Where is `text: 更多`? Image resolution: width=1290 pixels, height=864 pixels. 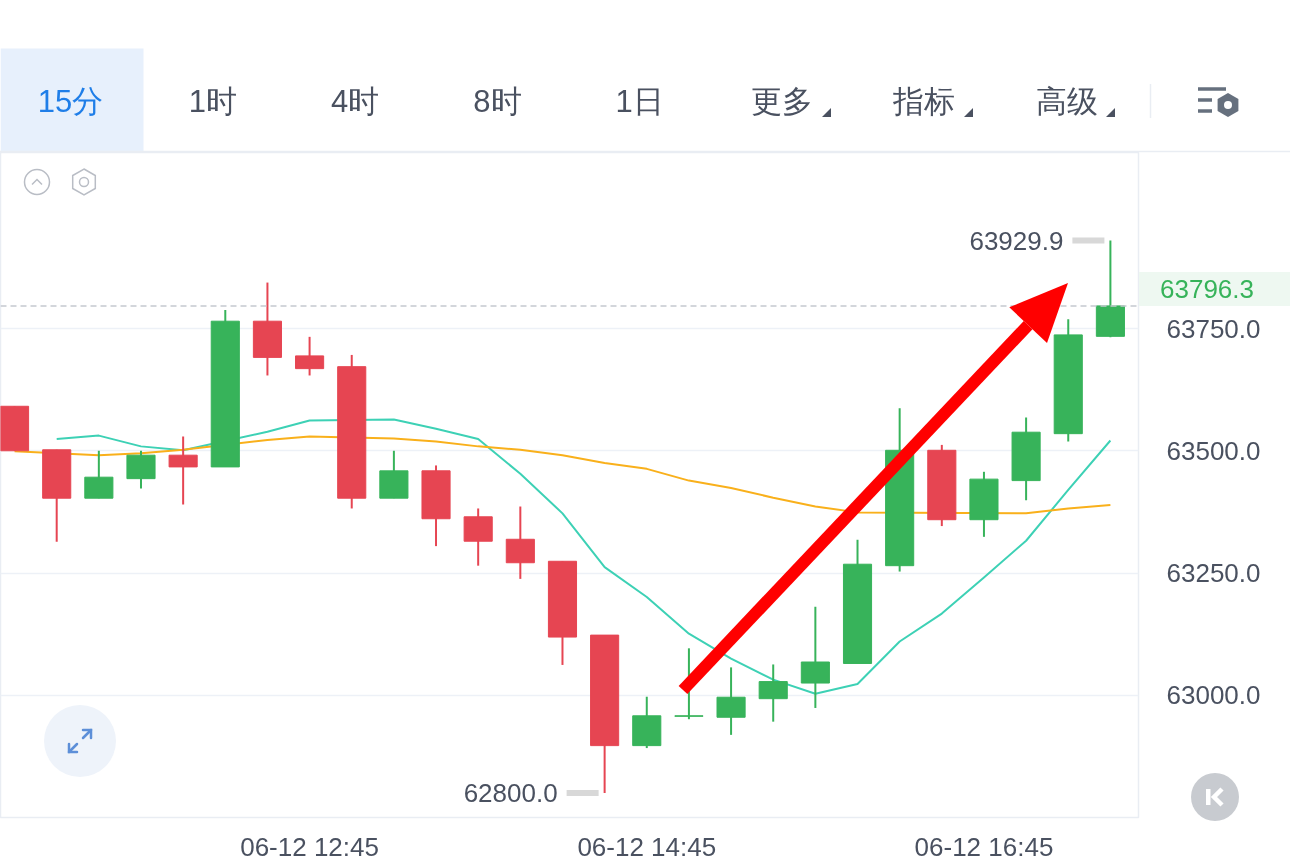 text: 更多 is located at coordinates (782, 101).